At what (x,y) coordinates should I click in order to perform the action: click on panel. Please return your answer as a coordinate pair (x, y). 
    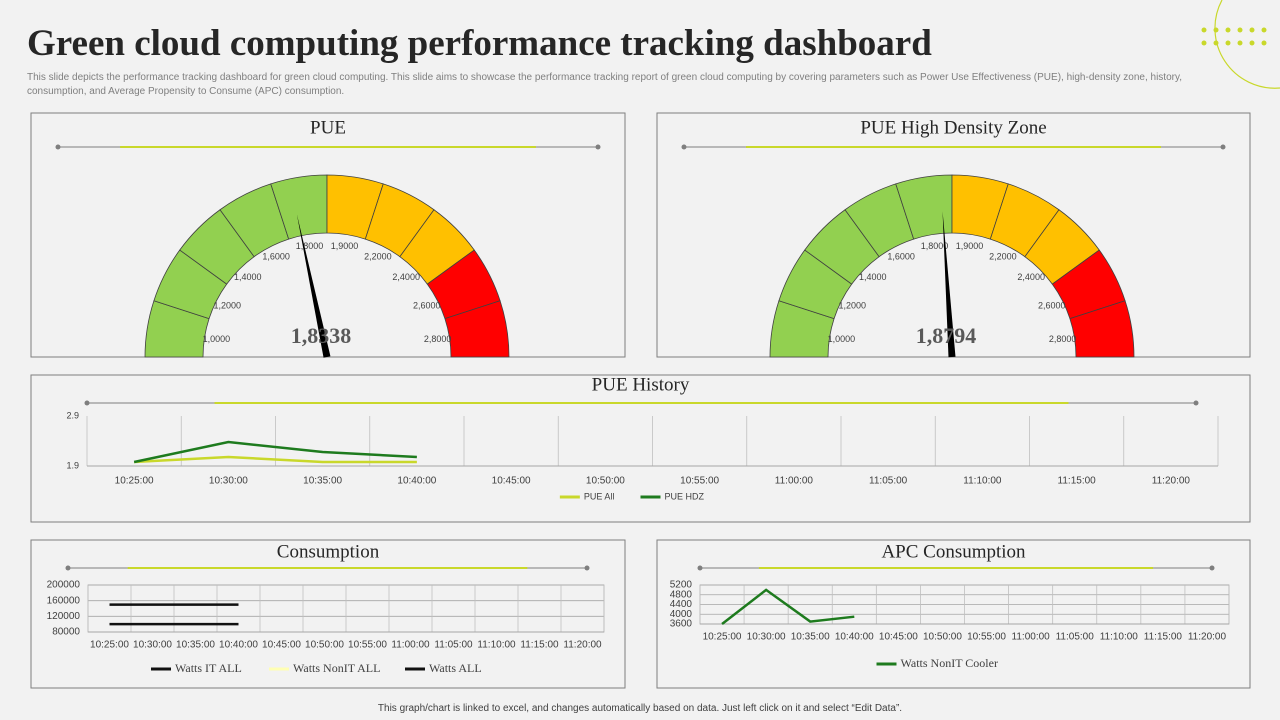
    Looking at the image, I should click on (328, 614).